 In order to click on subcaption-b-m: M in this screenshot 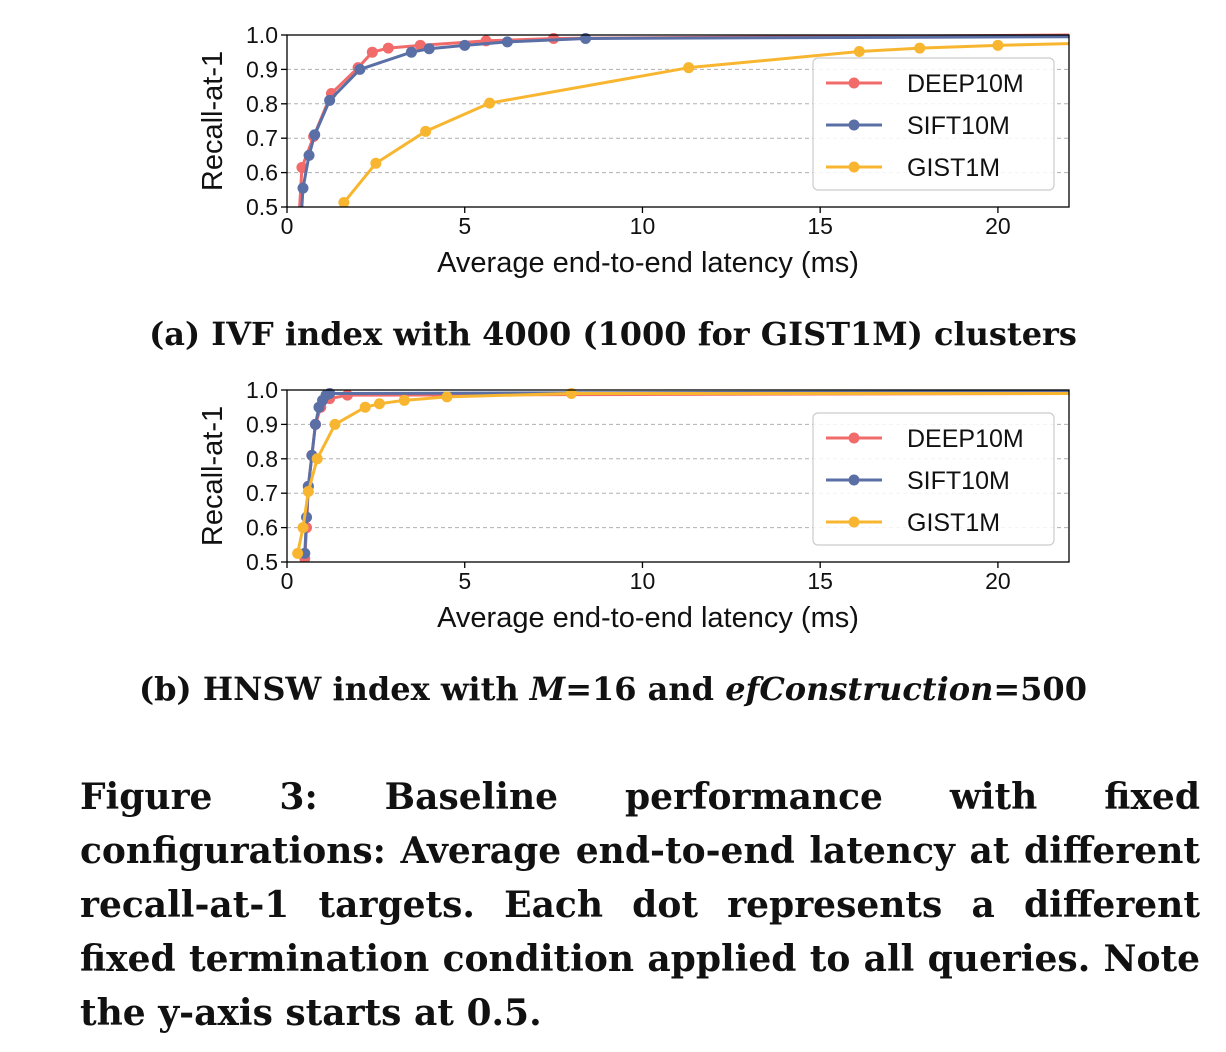, I will do `click(547, 689)`.